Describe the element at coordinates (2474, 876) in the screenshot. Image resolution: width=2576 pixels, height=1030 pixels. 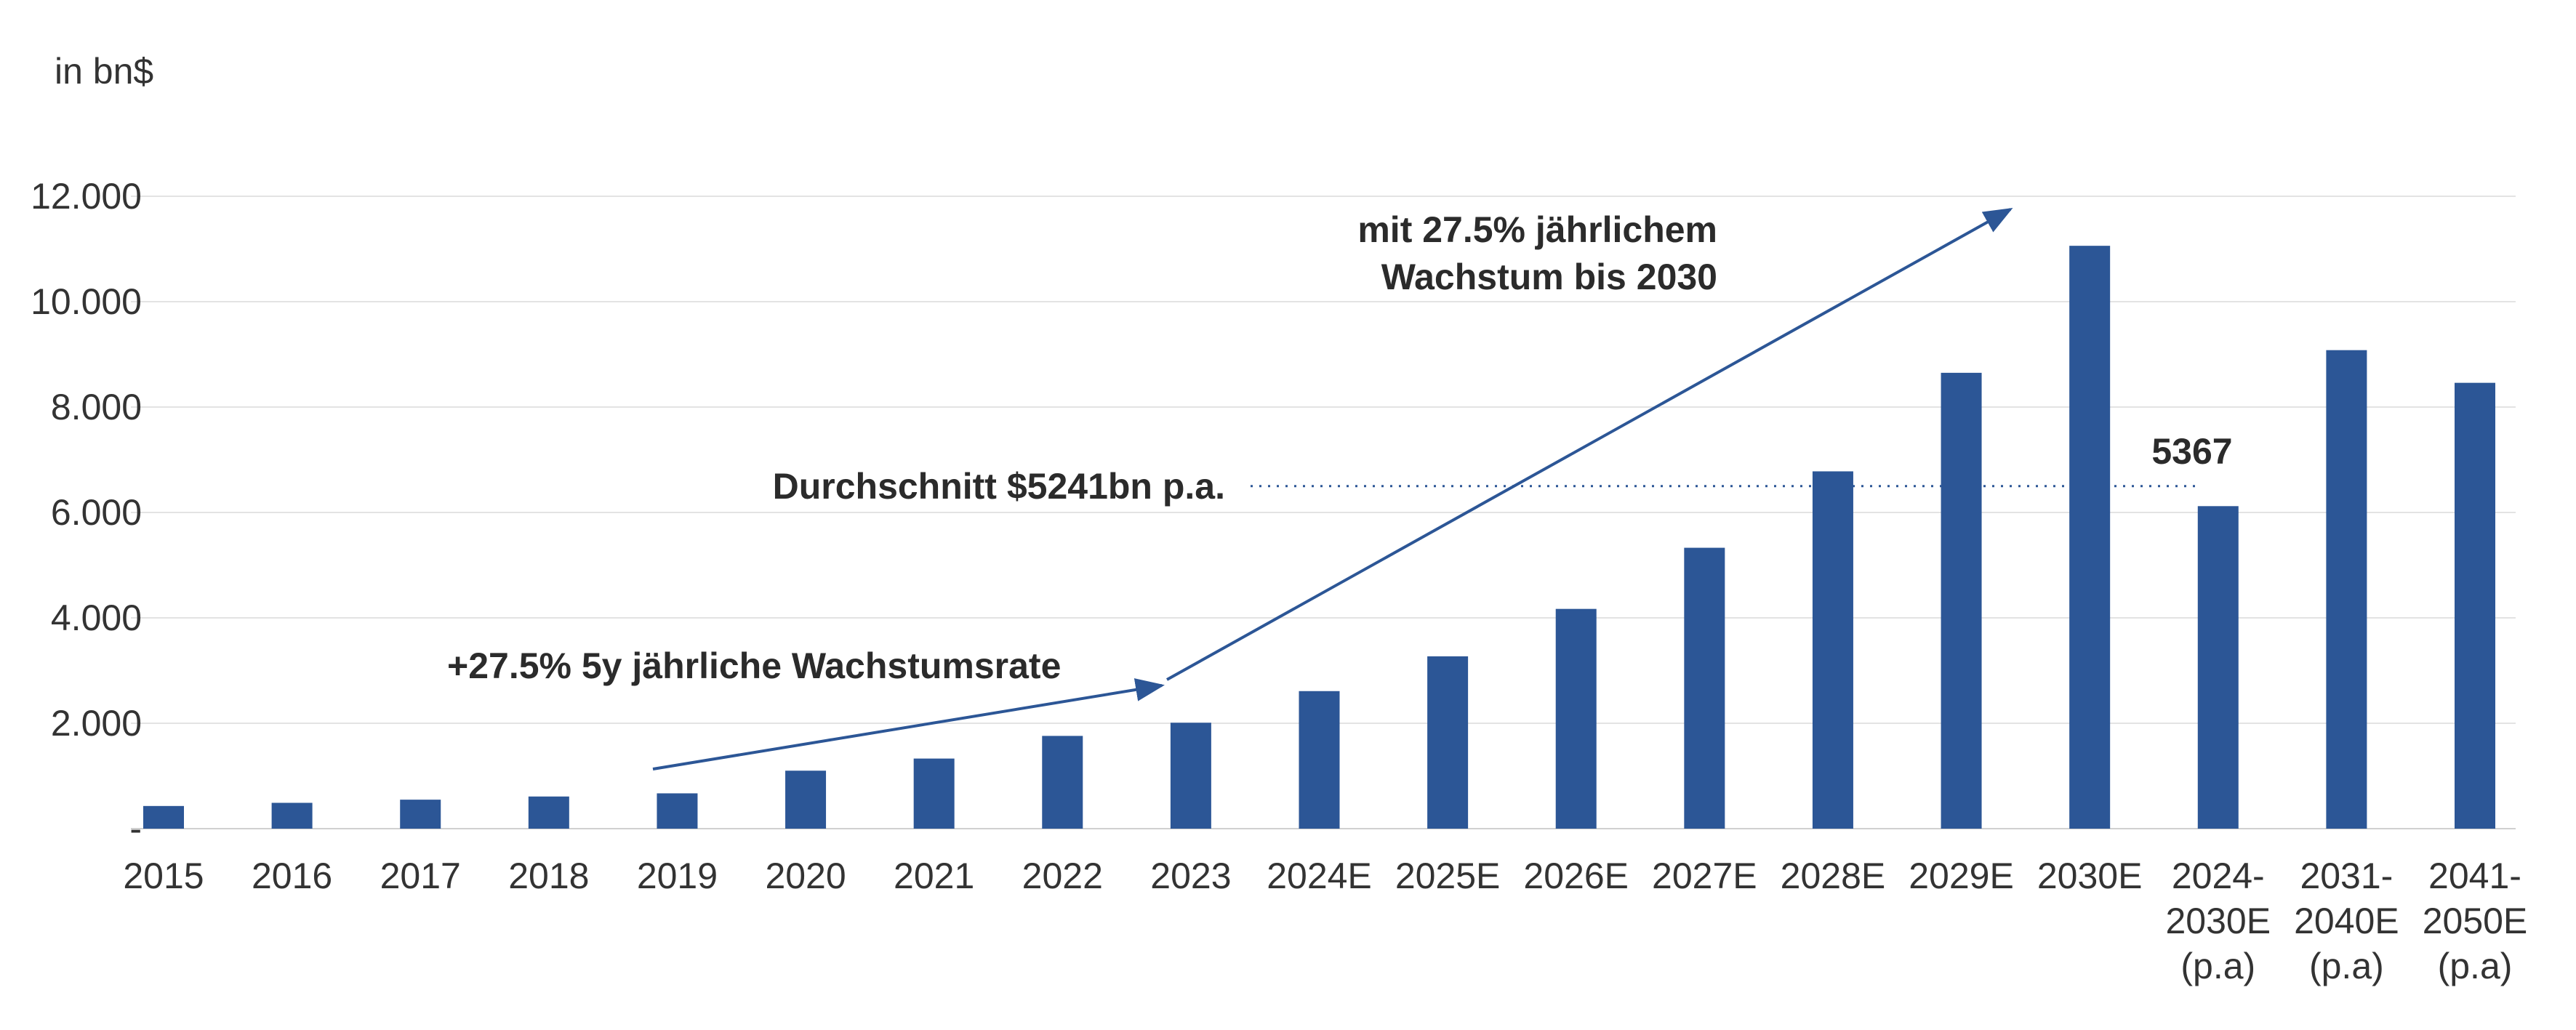
I see `x-tick-label: 2041-` at that location.